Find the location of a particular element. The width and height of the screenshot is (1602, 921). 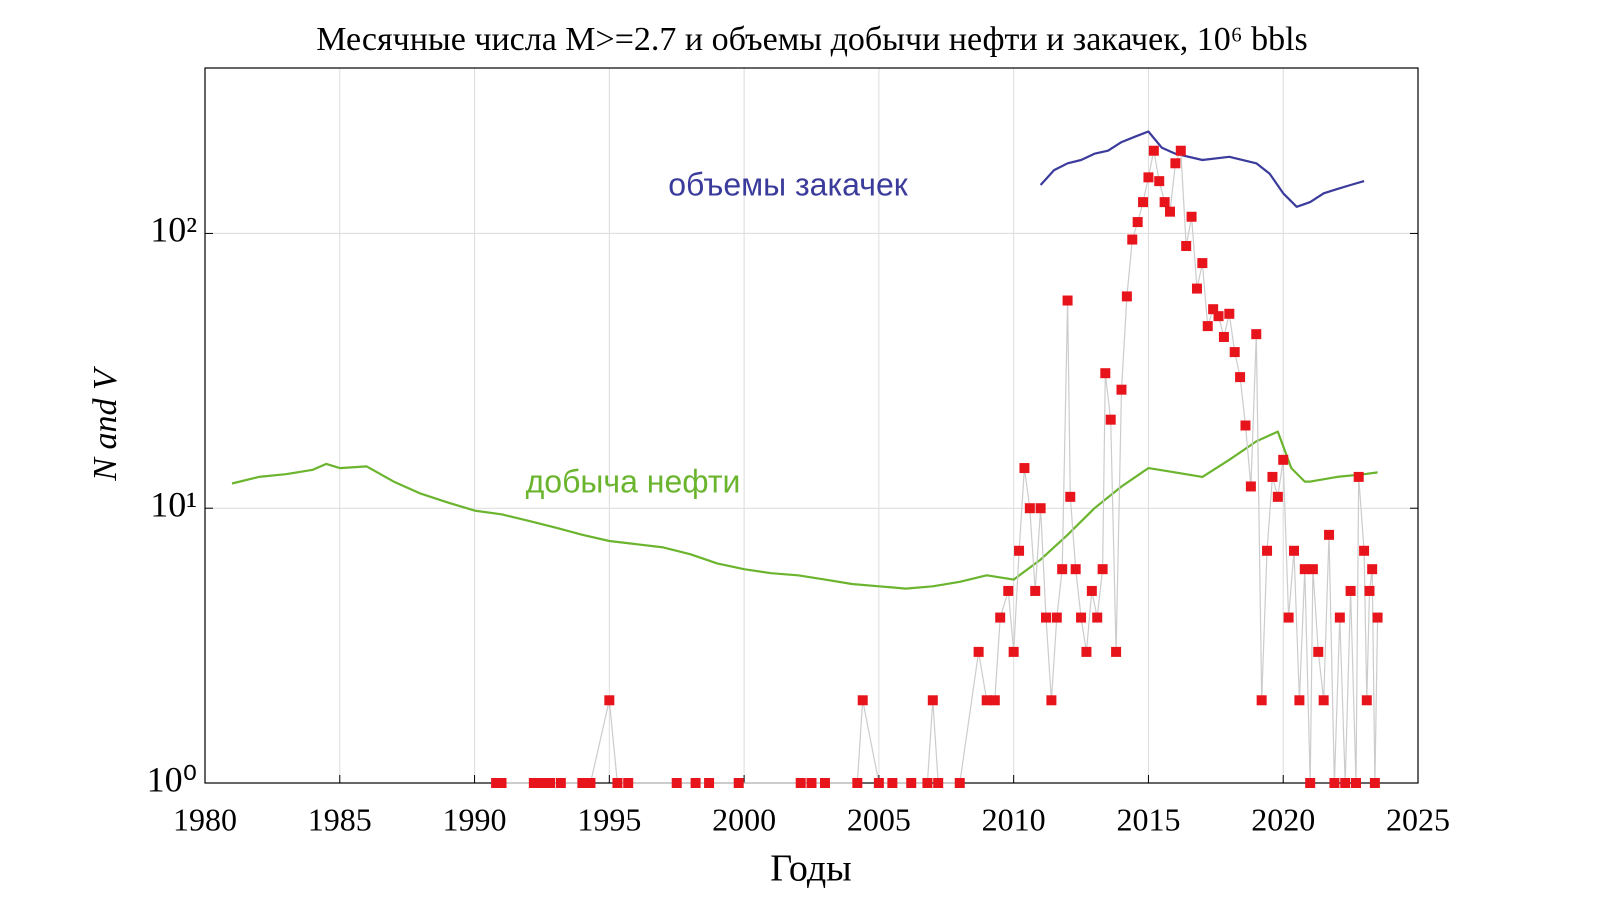

x-tick-label: 2010 is located at coordinates (1014, 819).